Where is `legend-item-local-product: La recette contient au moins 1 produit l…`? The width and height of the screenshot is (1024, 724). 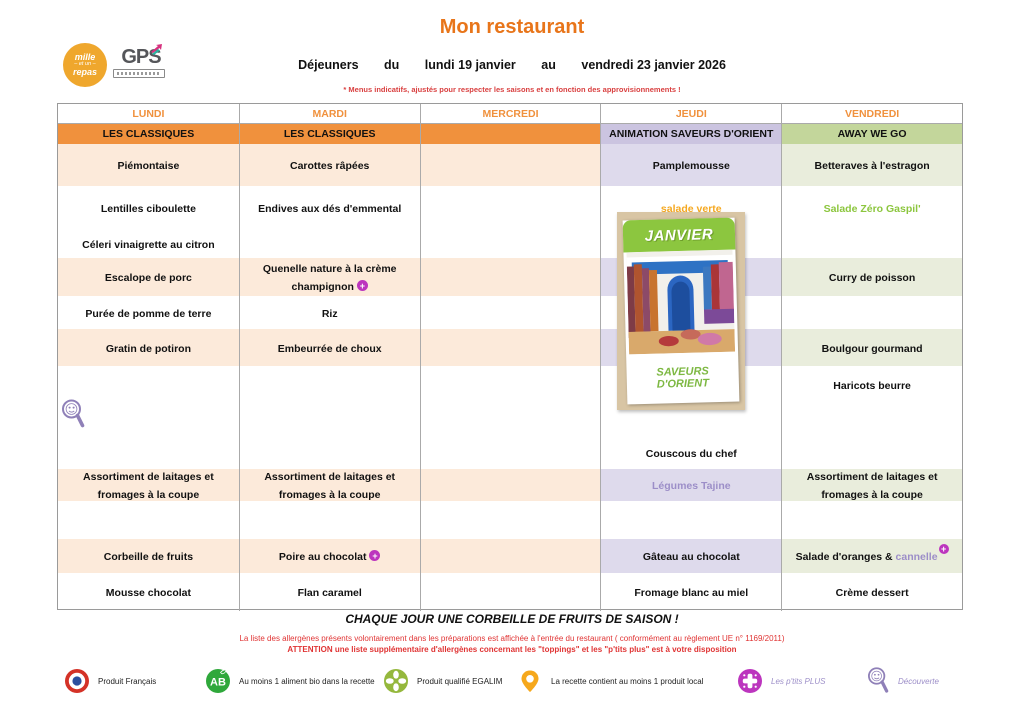 legend-item-local-product: La recette contient au moins 1 produit l… is located at coordinates (610, 681).